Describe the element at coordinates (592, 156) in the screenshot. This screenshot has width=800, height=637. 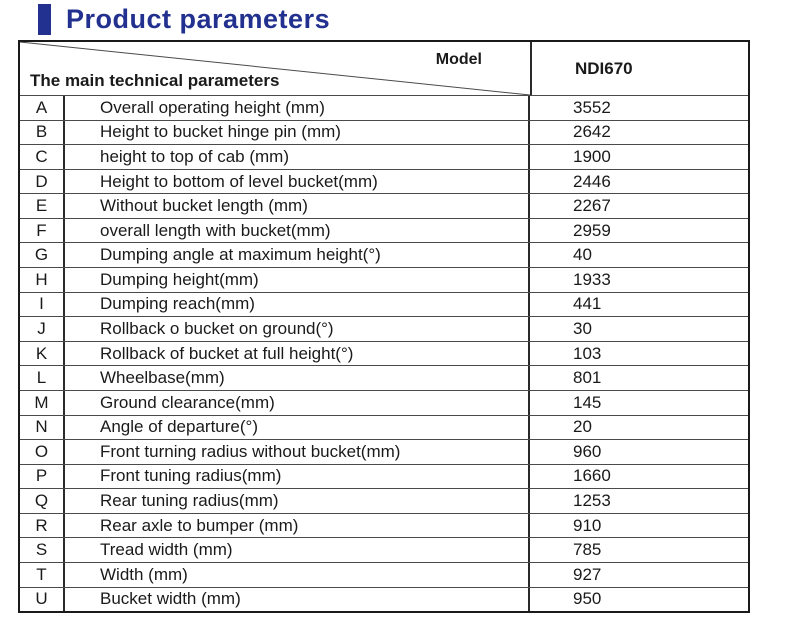
I see `row-value-cell: 1900` at that location.